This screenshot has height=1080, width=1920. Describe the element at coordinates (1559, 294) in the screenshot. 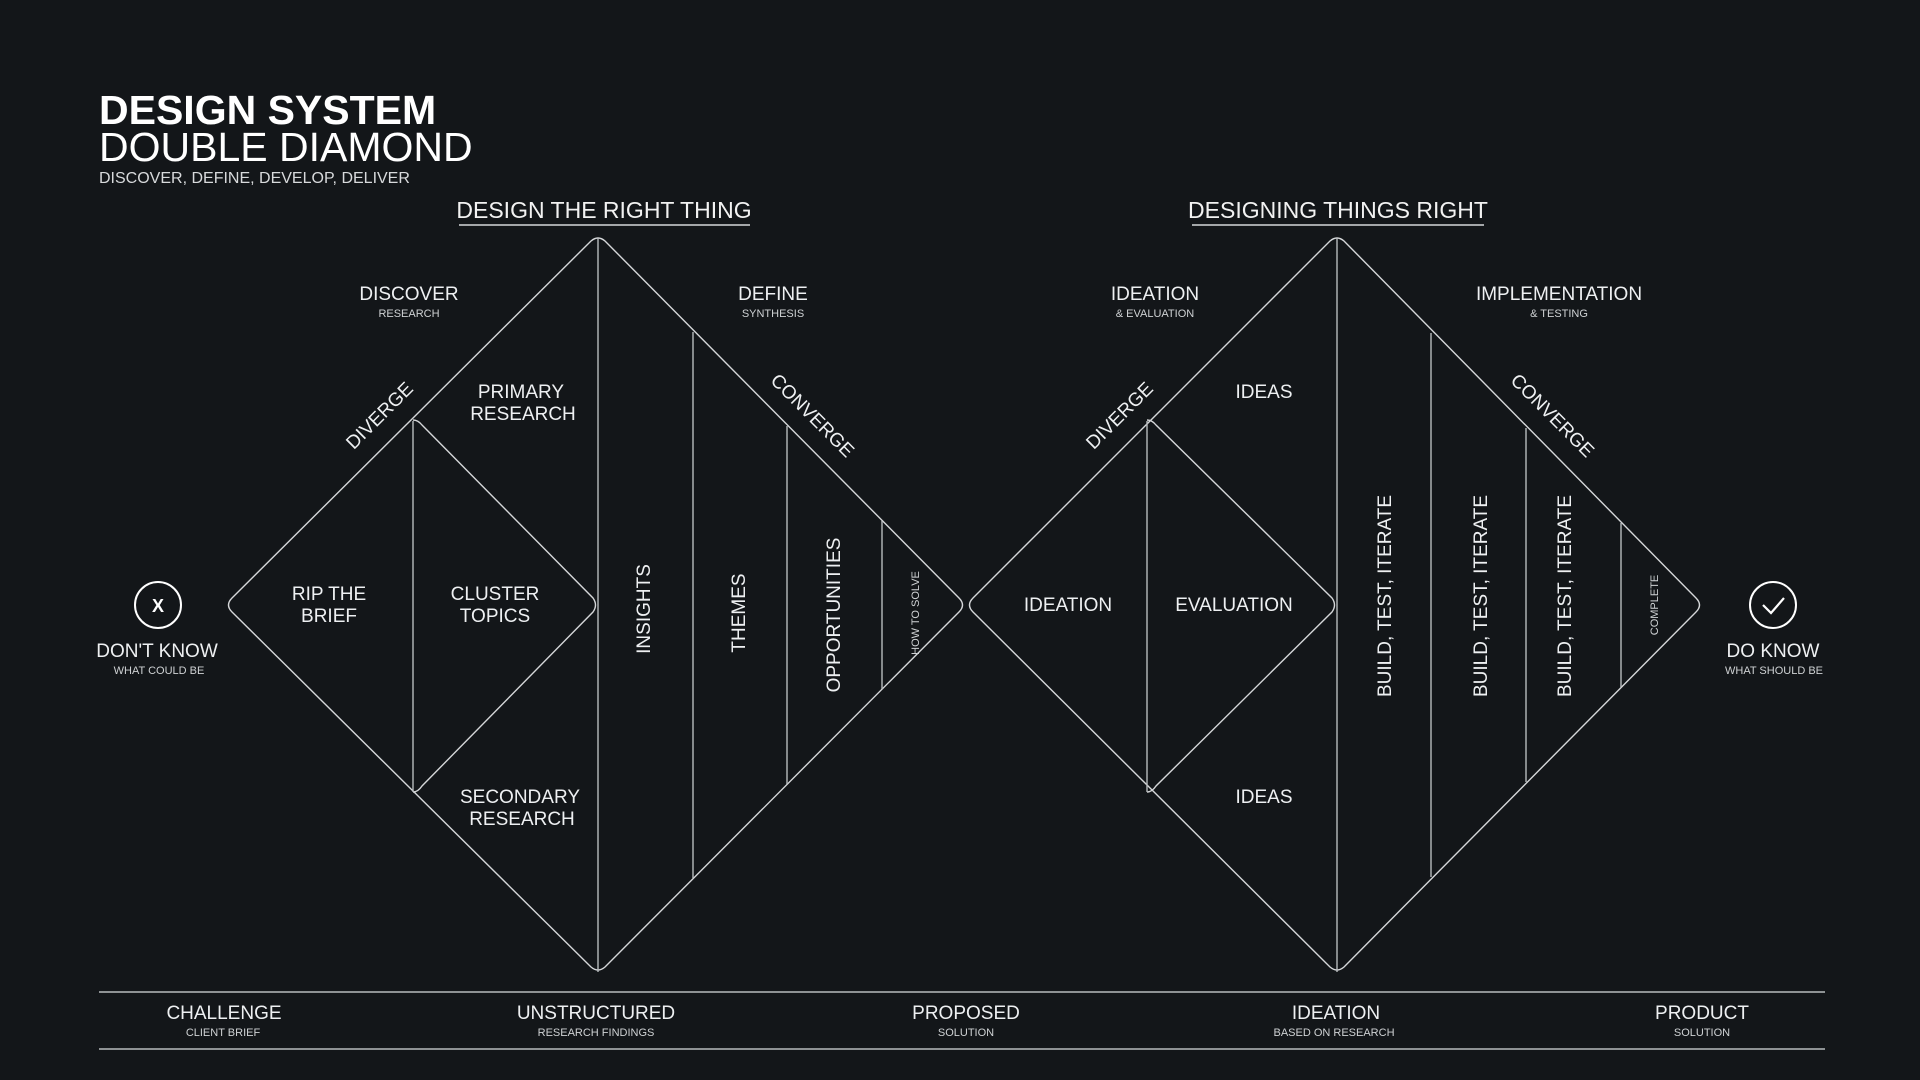

I see `phase-label: IMPLEMENTATION` at that location.